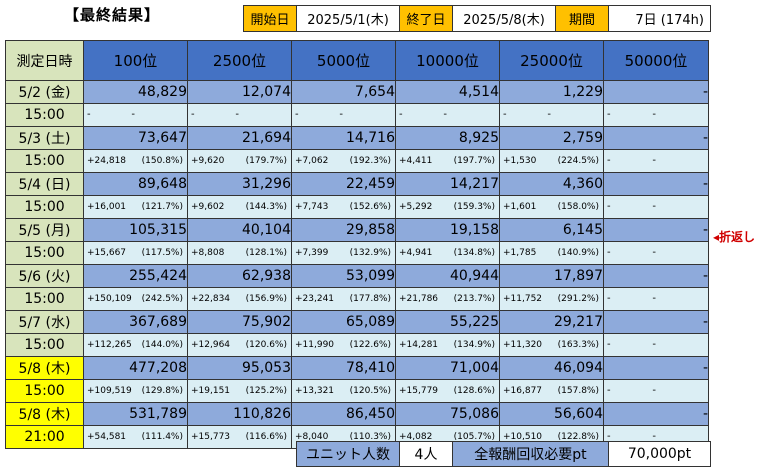 This screenshot has width=784, height=471. What do you see at coordinates (239, 276) in the screenshot?
I see `rank-value-cell: 62,938` at bounding box center [239, 276].